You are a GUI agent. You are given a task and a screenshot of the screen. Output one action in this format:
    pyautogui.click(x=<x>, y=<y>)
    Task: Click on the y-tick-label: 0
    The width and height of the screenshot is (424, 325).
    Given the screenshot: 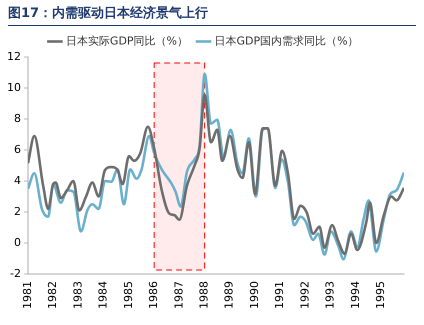 What is the action you would take?
    pyautogui.click(x=17, y=242)
    